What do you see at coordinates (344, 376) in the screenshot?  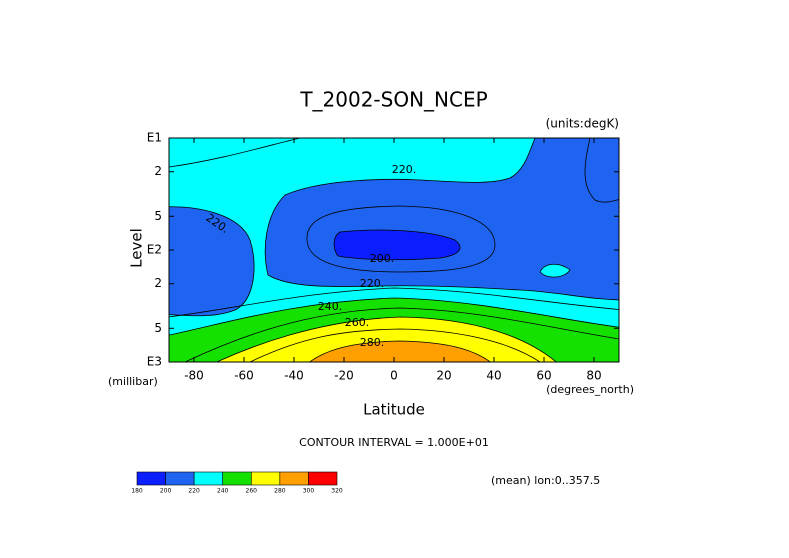 I see `x-tick-label: -20` at bounding box center [344, 376].